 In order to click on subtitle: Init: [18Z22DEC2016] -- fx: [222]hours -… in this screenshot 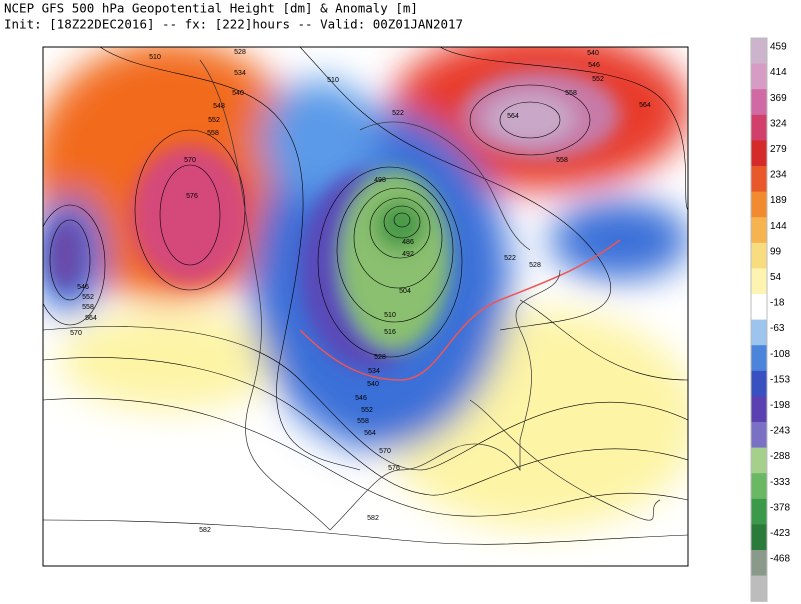, I will do `click(233, 24)`.